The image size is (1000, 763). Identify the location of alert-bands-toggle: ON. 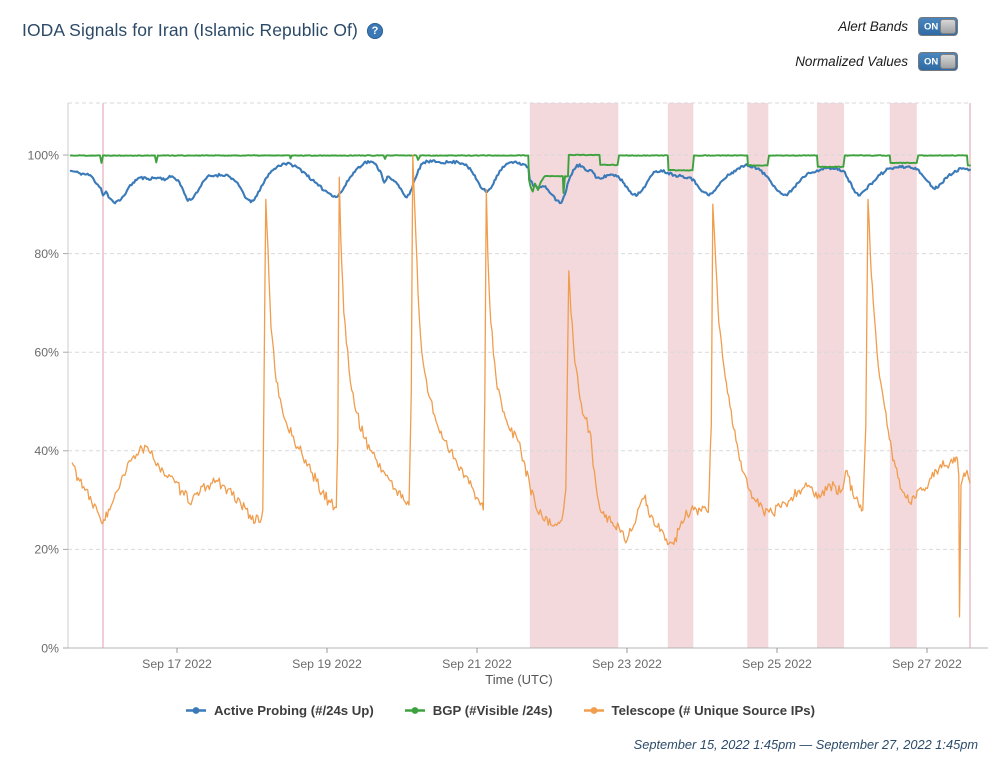
(938, 26).